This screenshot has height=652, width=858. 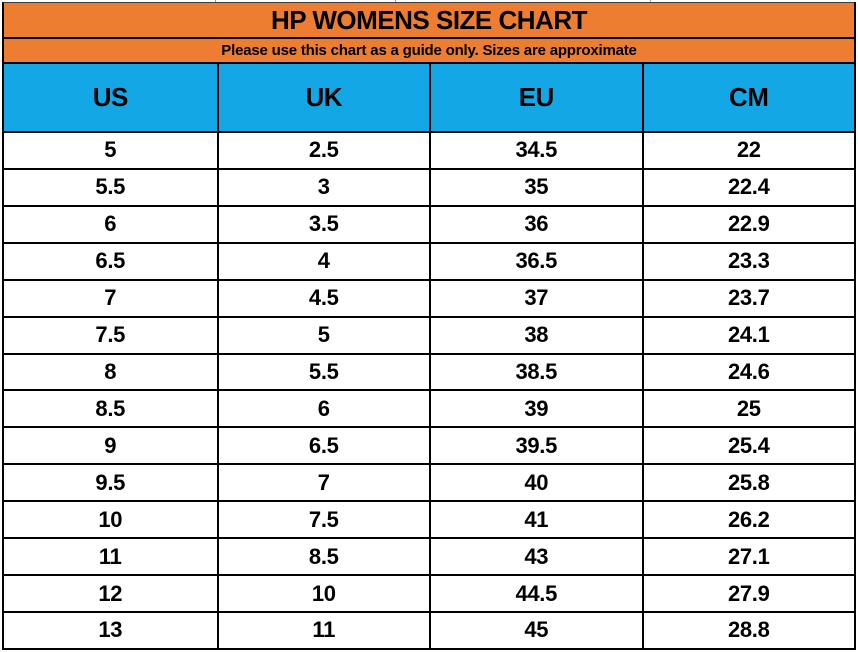 I want to click on cell-cm: 28.8, so click(x=748, y=630).